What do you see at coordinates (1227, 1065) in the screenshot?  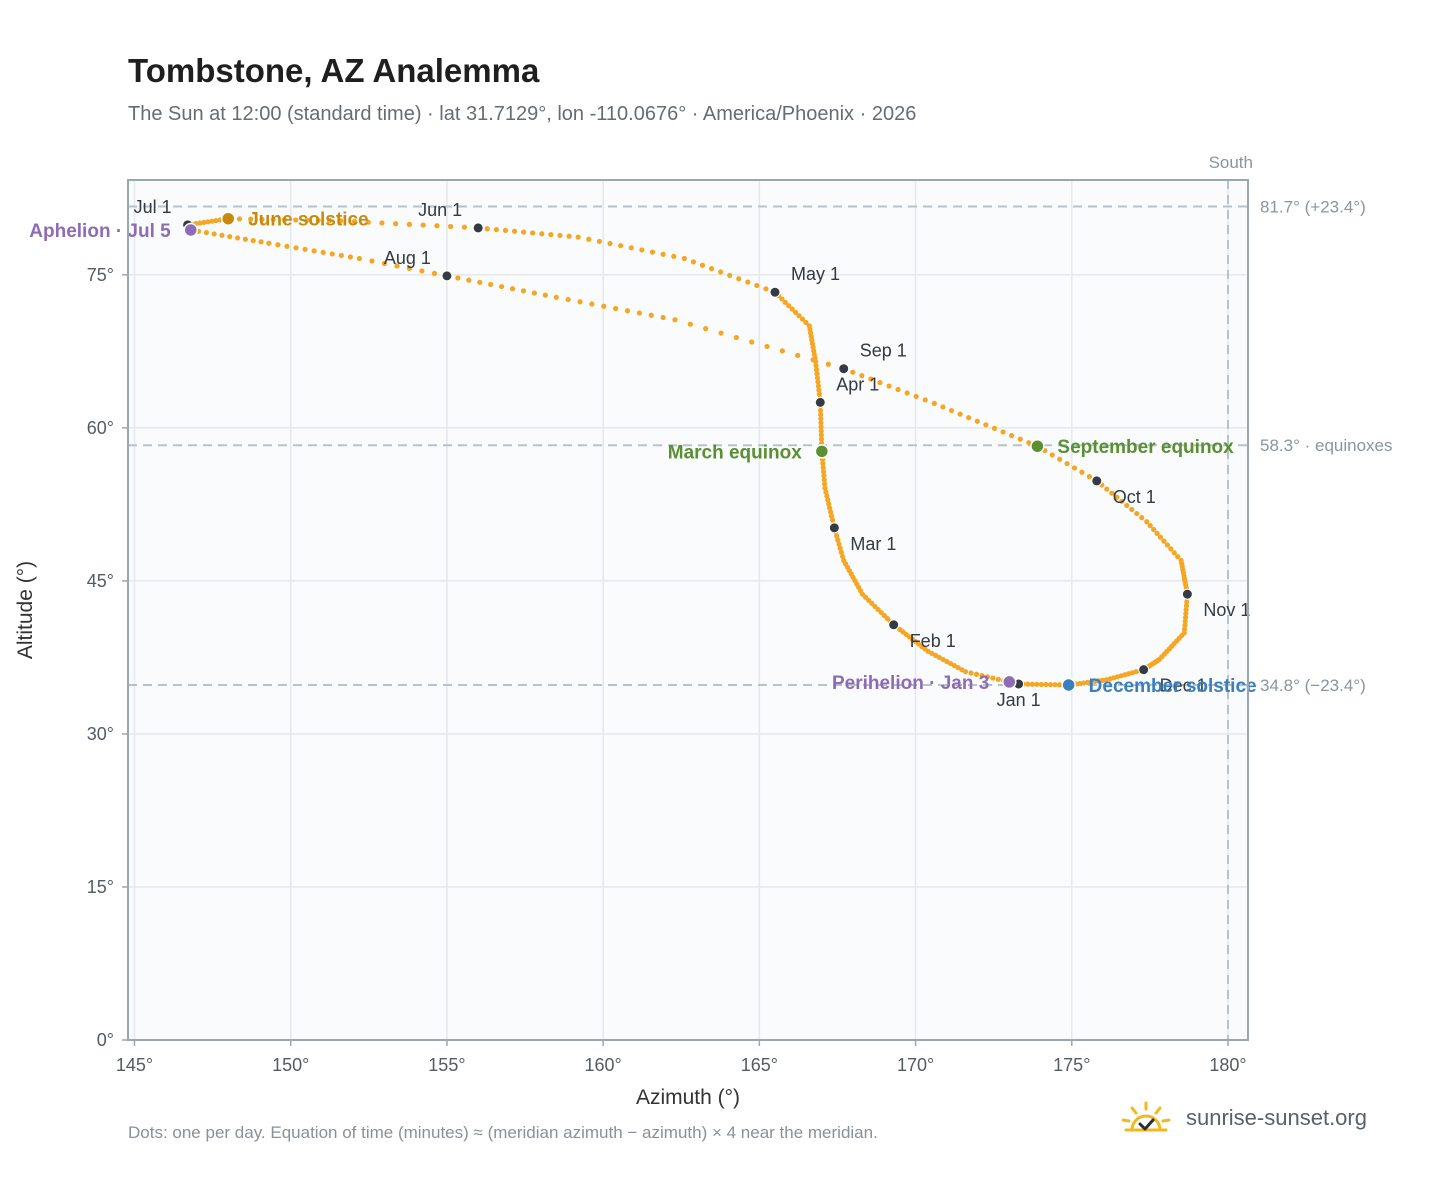 I see `x-tick-label: 180°` at bounding box center [1227, 1065].